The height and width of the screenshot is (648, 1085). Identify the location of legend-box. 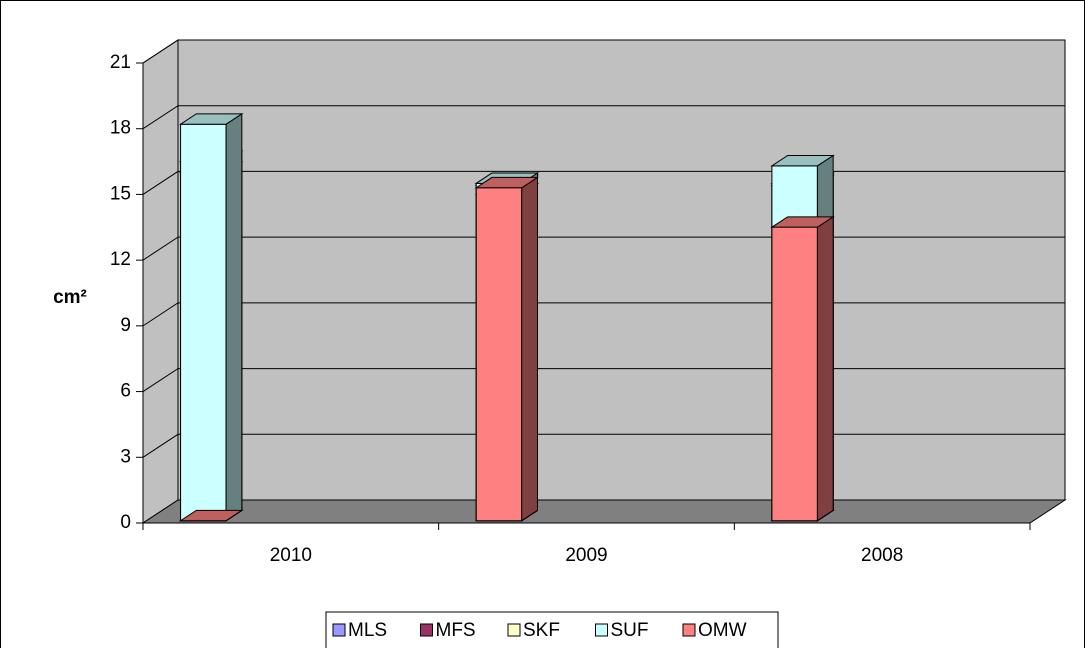
(552, 629).